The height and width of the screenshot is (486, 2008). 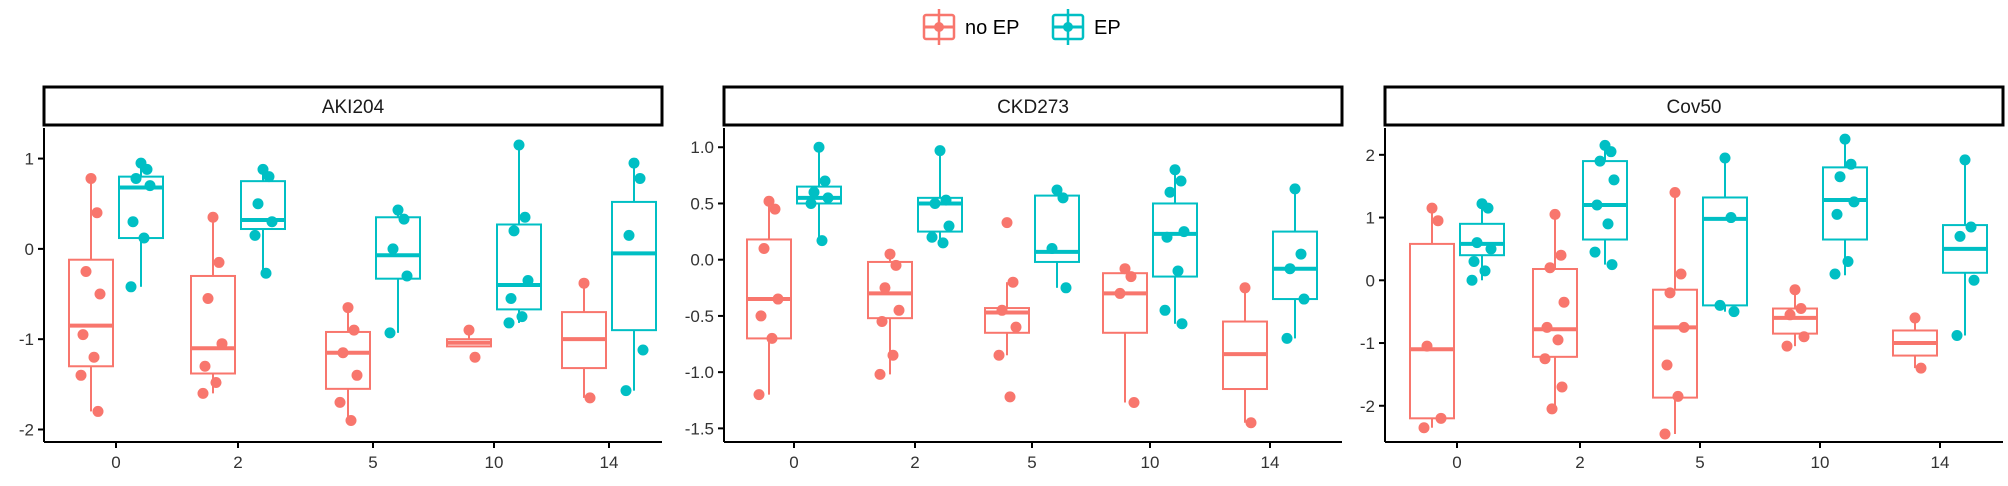 I want to click on legend-label-no-ep: no EP, so click(x=992, y=28).